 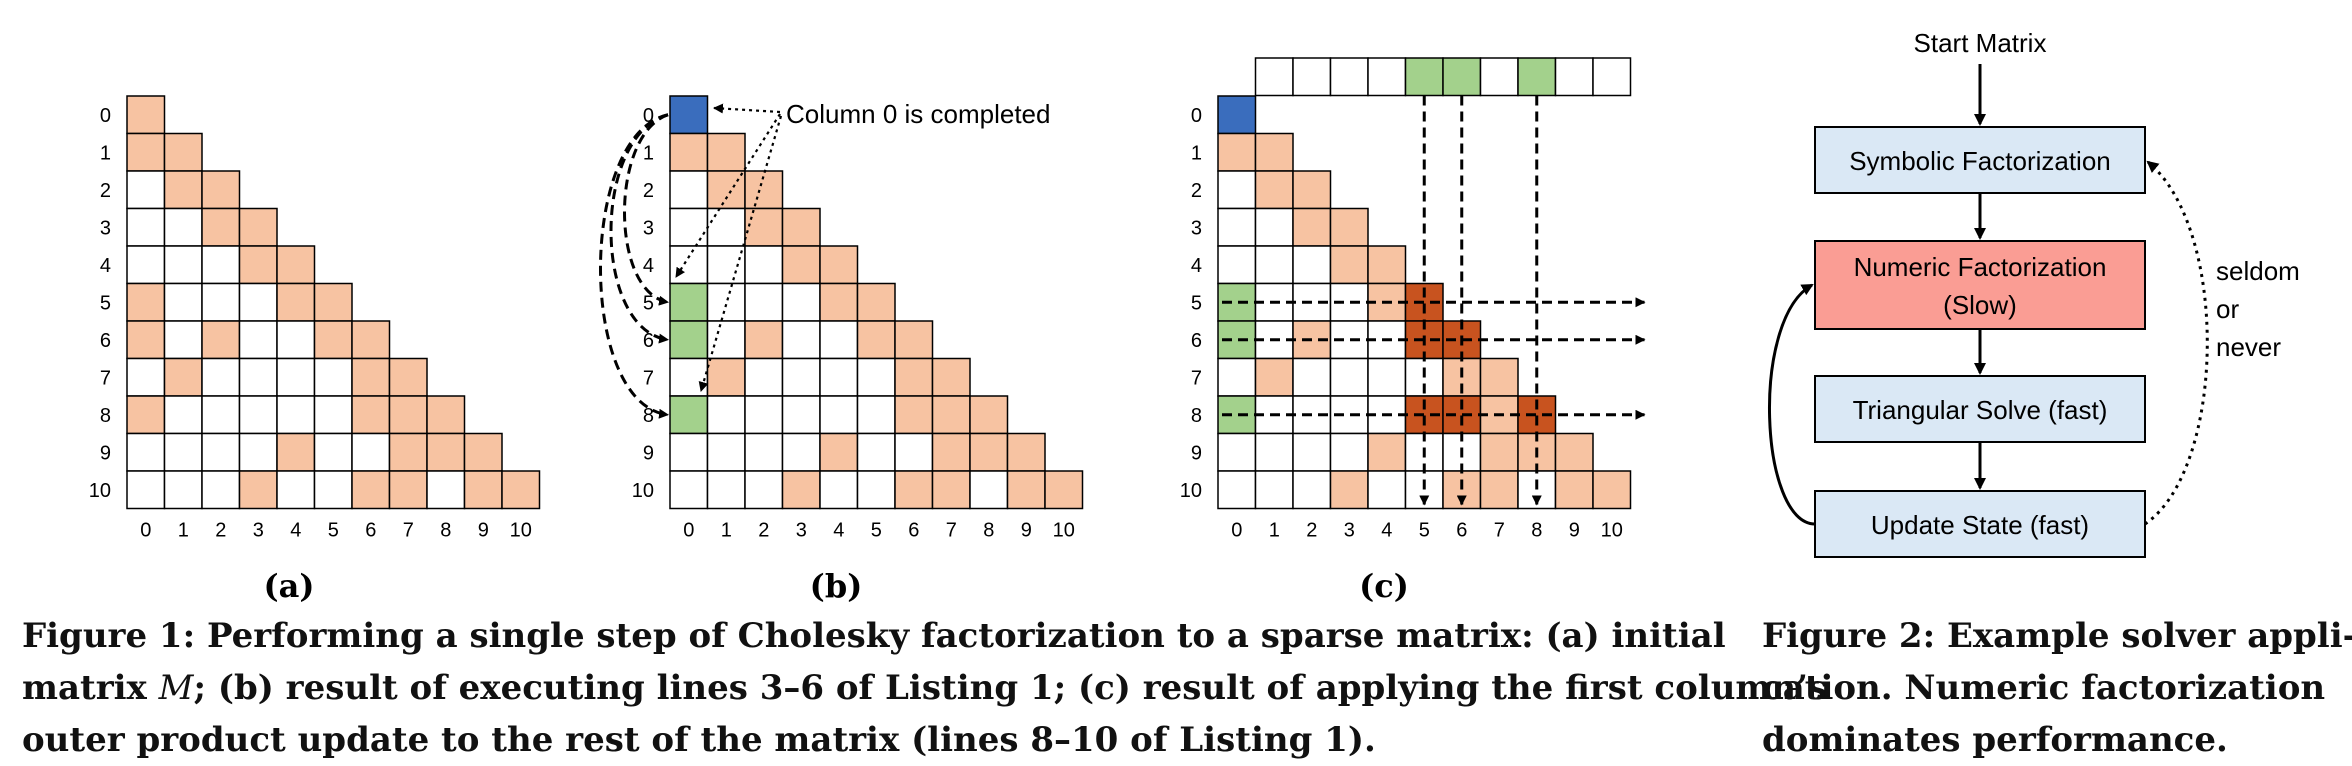 I want to click on seldom-label: seldom, so click(x=2258, y=271).